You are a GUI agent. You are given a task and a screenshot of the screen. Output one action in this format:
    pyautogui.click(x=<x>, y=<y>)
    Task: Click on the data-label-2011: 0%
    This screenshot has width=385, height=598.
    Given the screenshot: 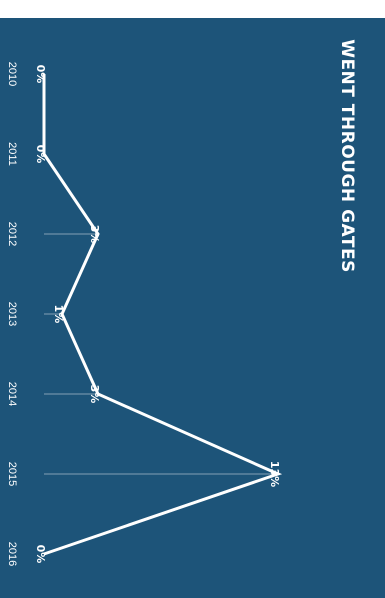 What is the action you would take?
    pyautogui.click(x=40, y=154)
    